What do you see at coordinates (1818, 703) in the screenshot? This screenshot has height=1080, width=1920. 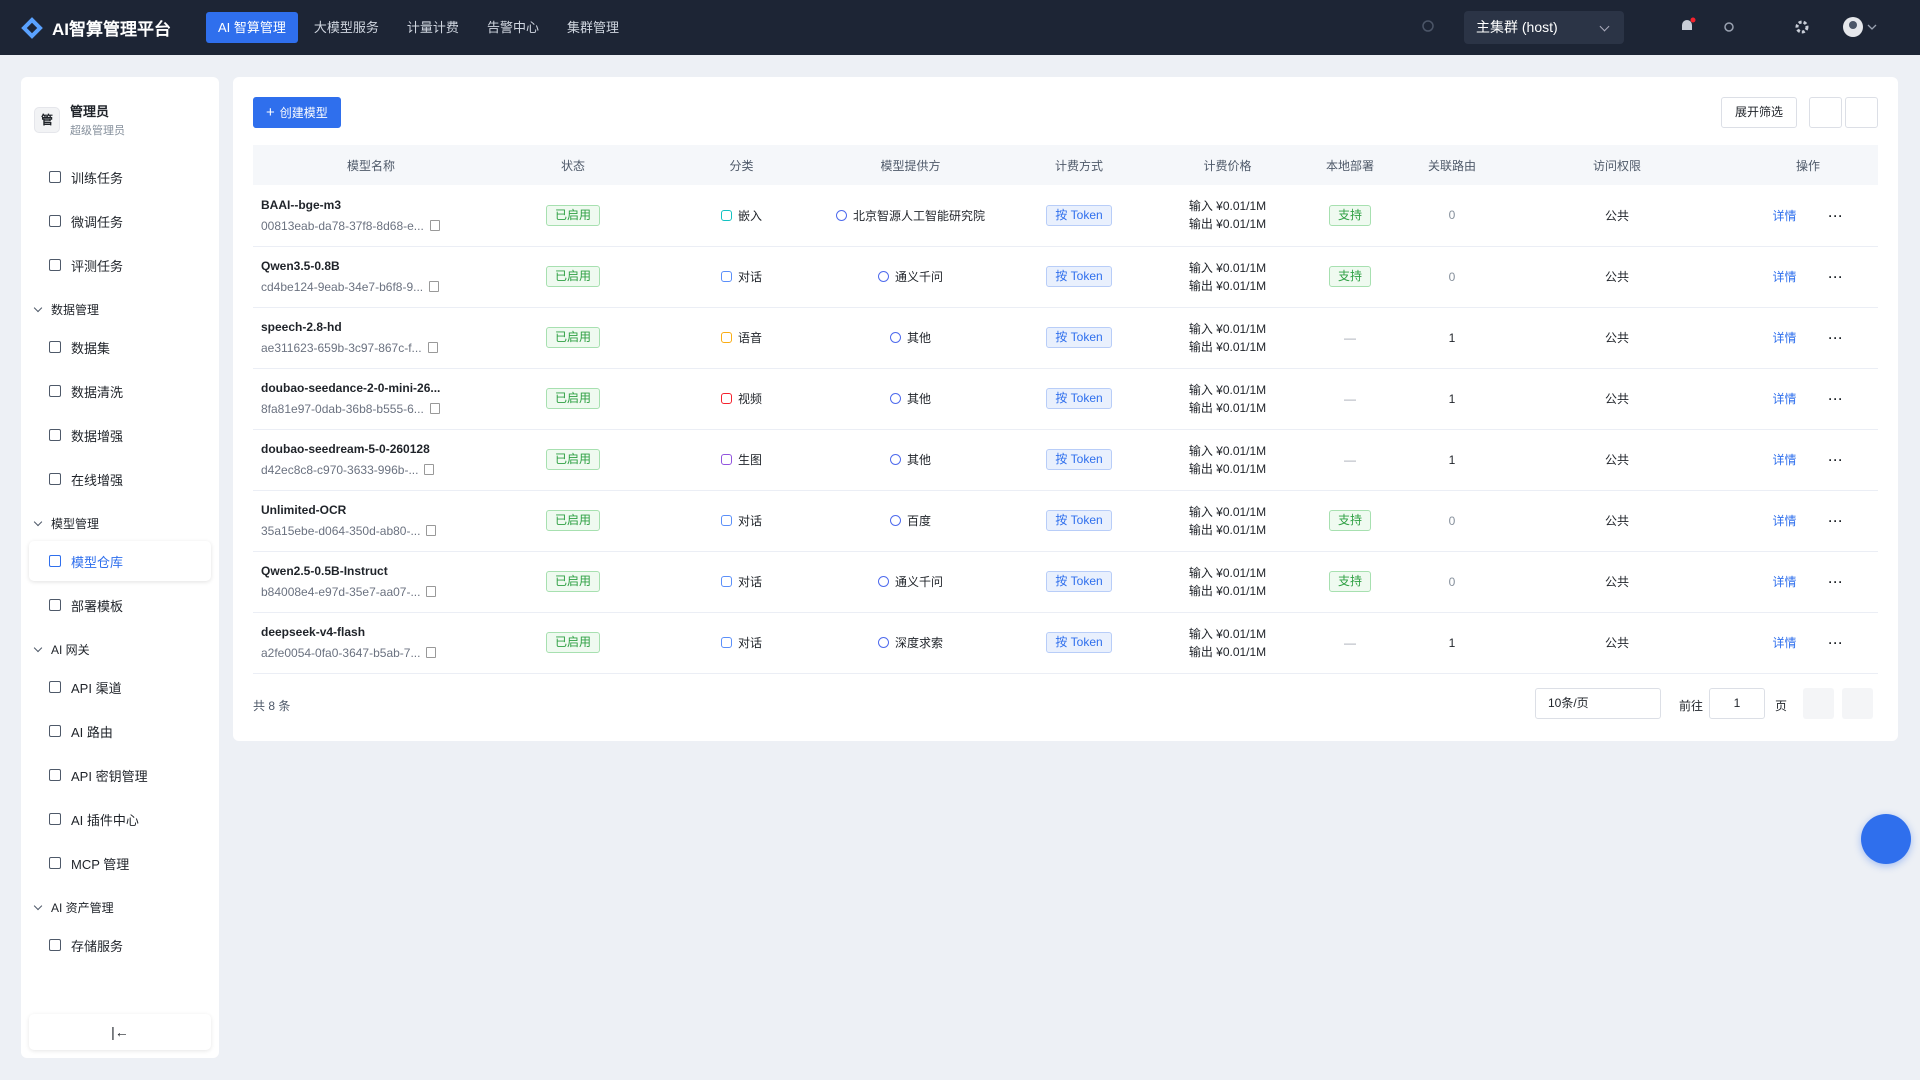 I see `prev-page` at bounding box center [1818, 703].